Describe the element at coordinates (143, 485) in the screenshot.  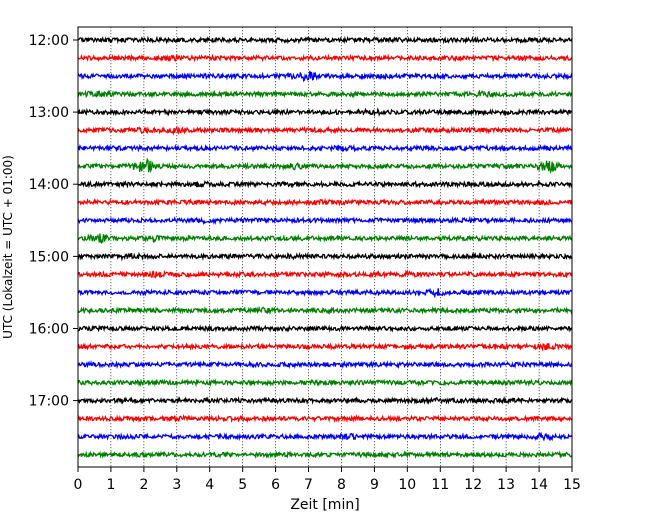
I see `x-tick-label-2: 2` at that location.